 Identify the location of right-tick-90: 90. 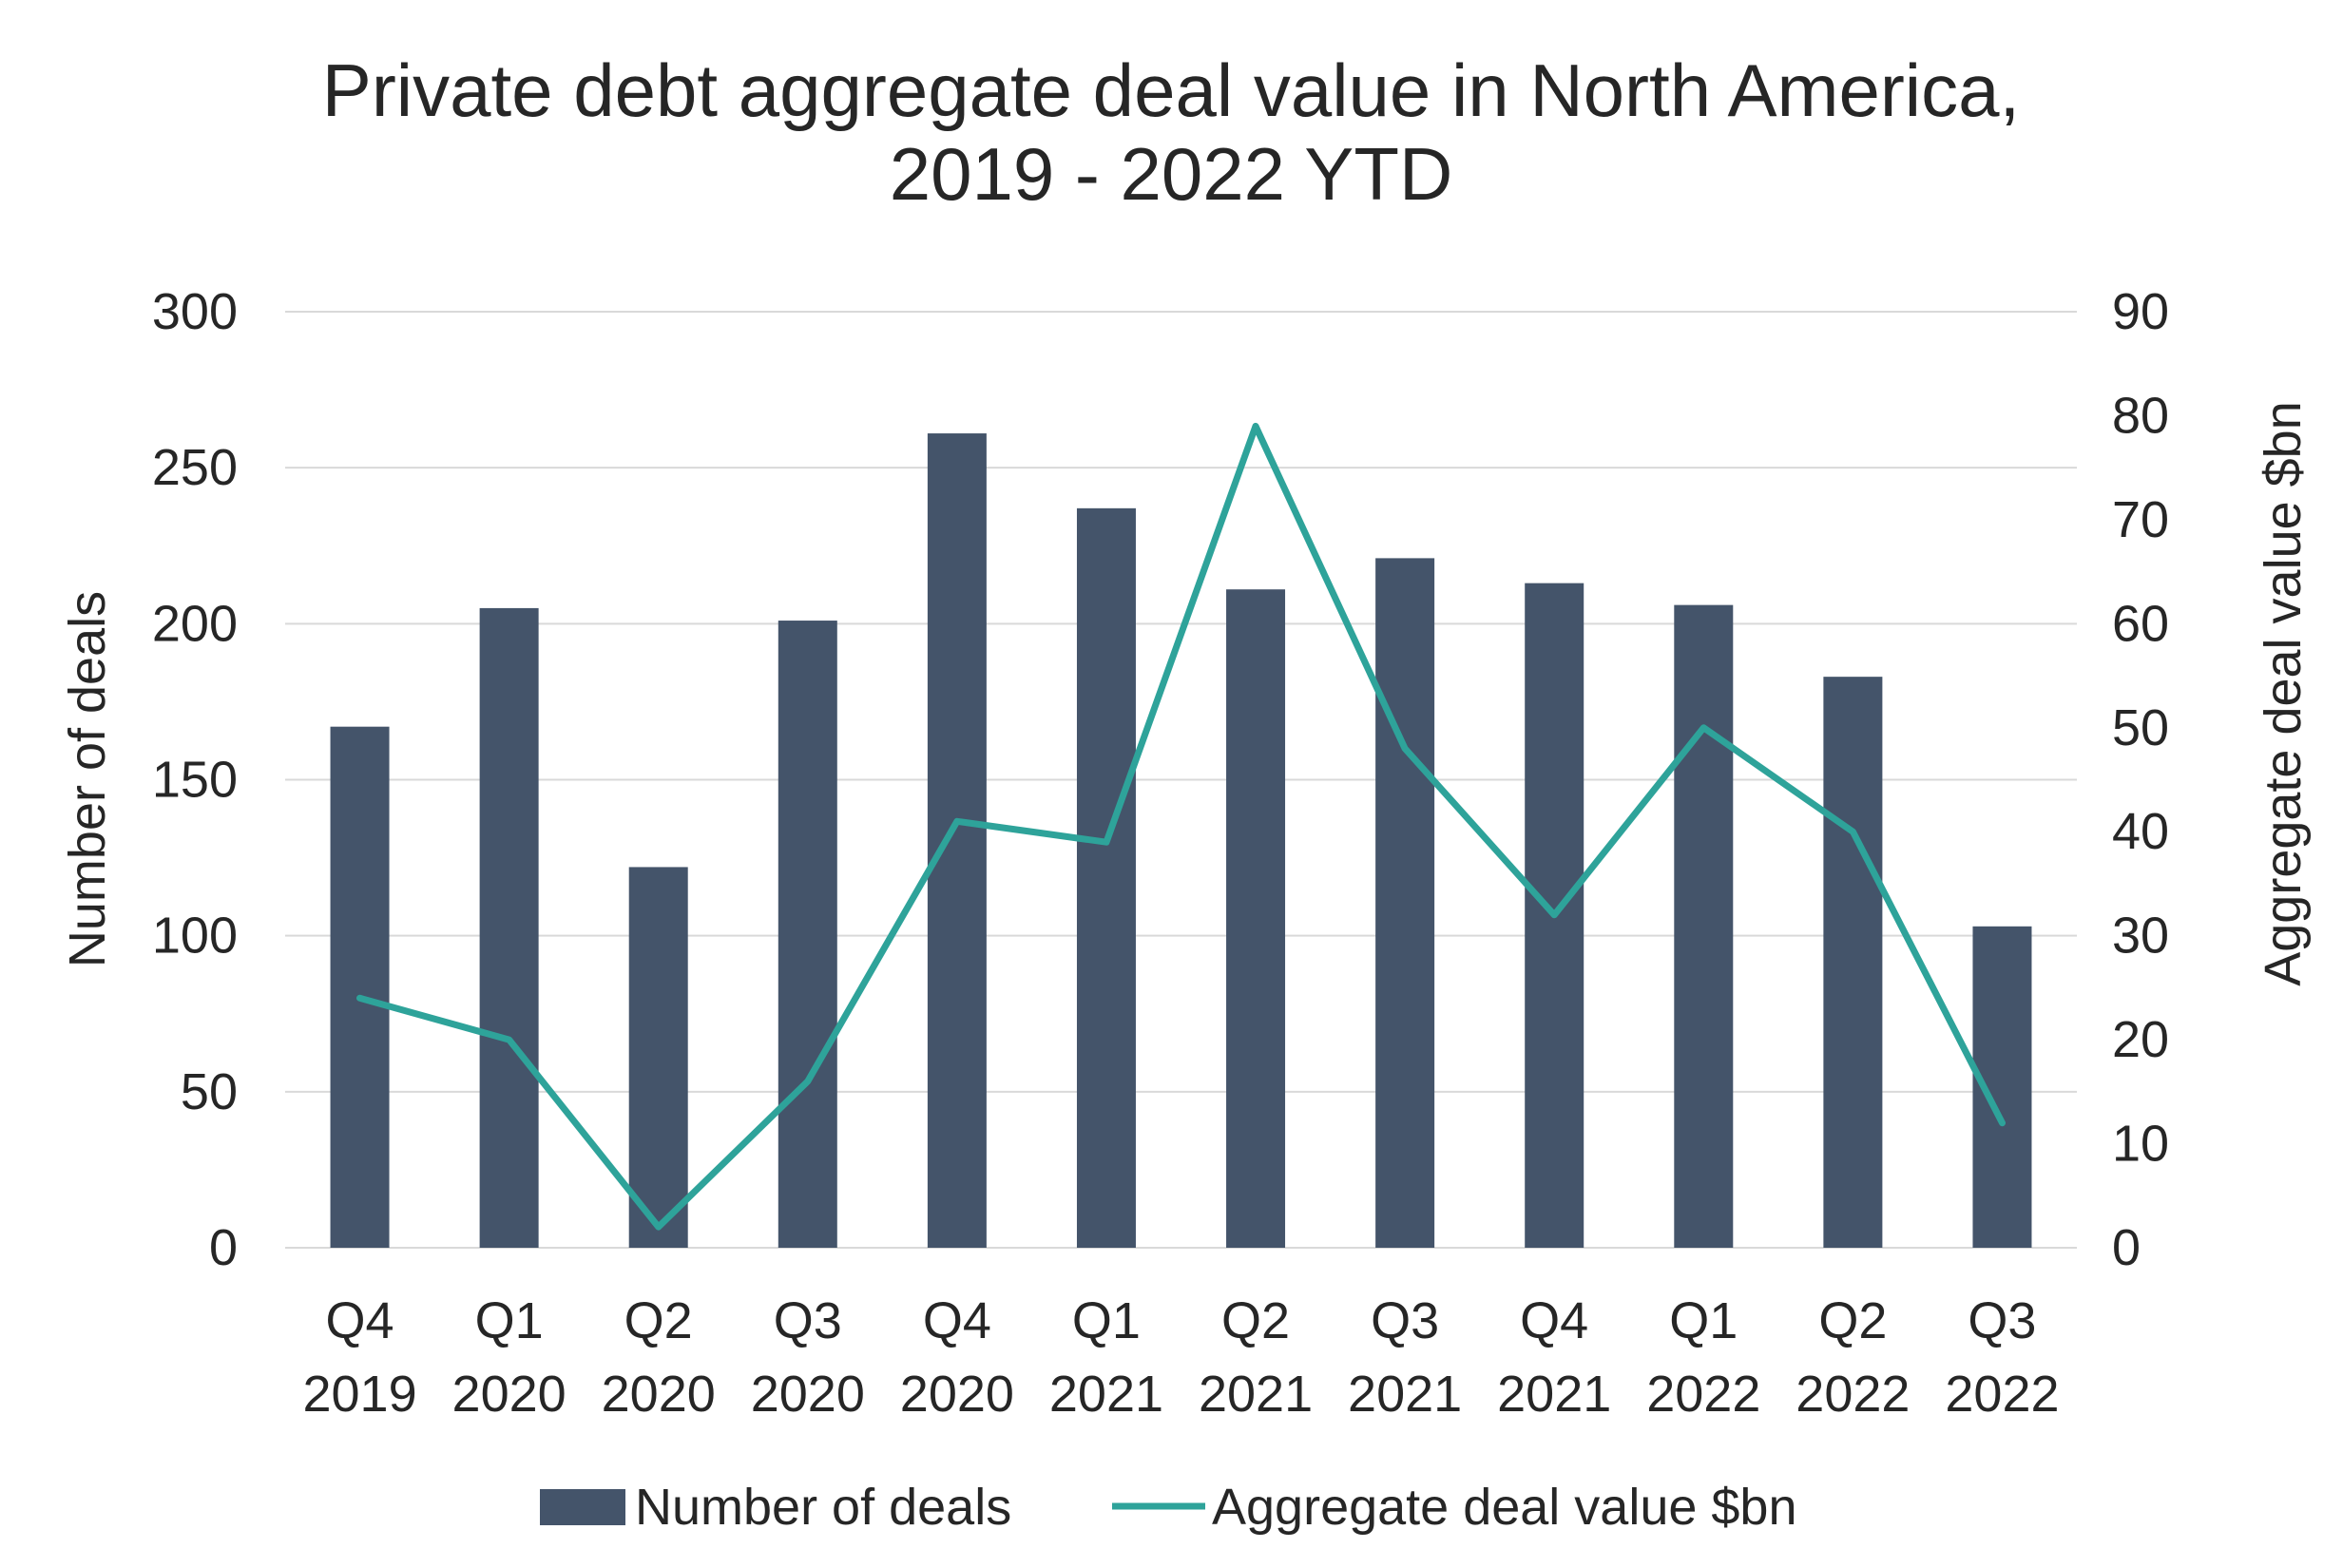
(2140, 312).